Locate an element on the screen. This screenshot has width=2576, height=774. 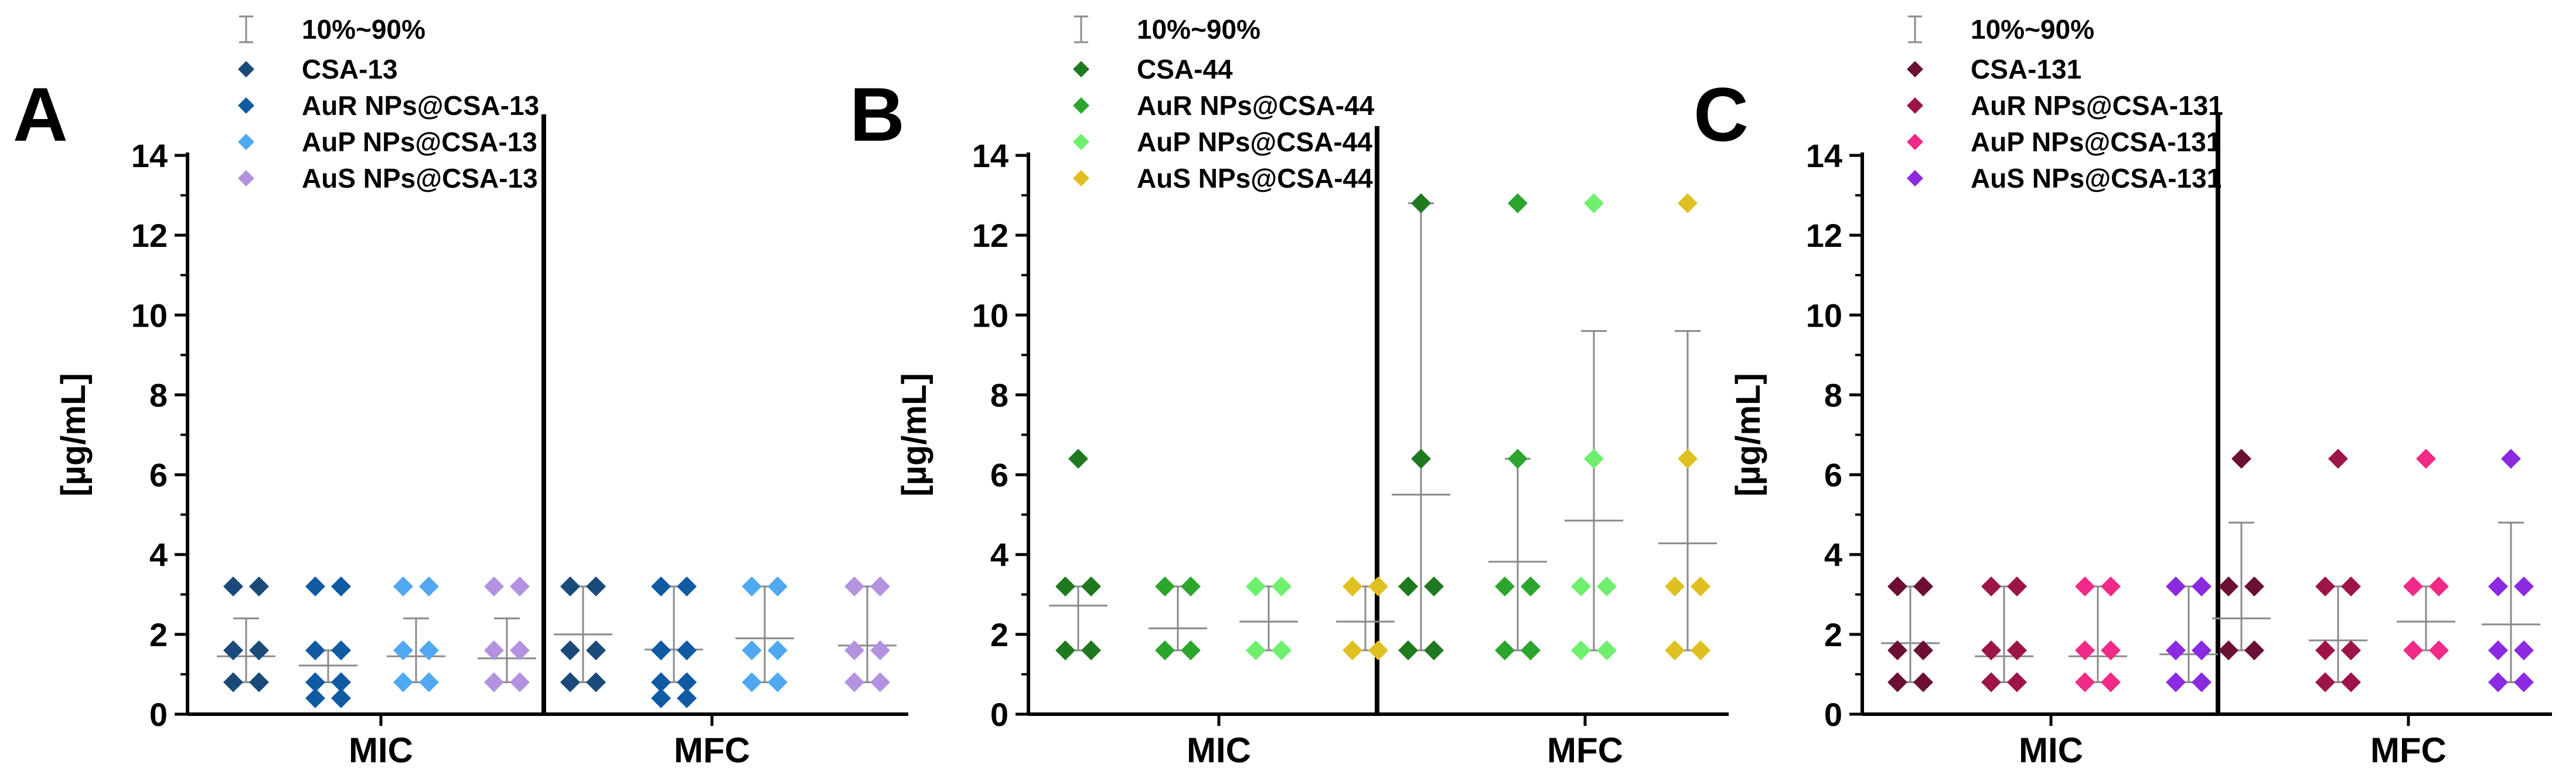
legend-entry: AuP NPs@CSA-13 is located at coordinates (419, 142).